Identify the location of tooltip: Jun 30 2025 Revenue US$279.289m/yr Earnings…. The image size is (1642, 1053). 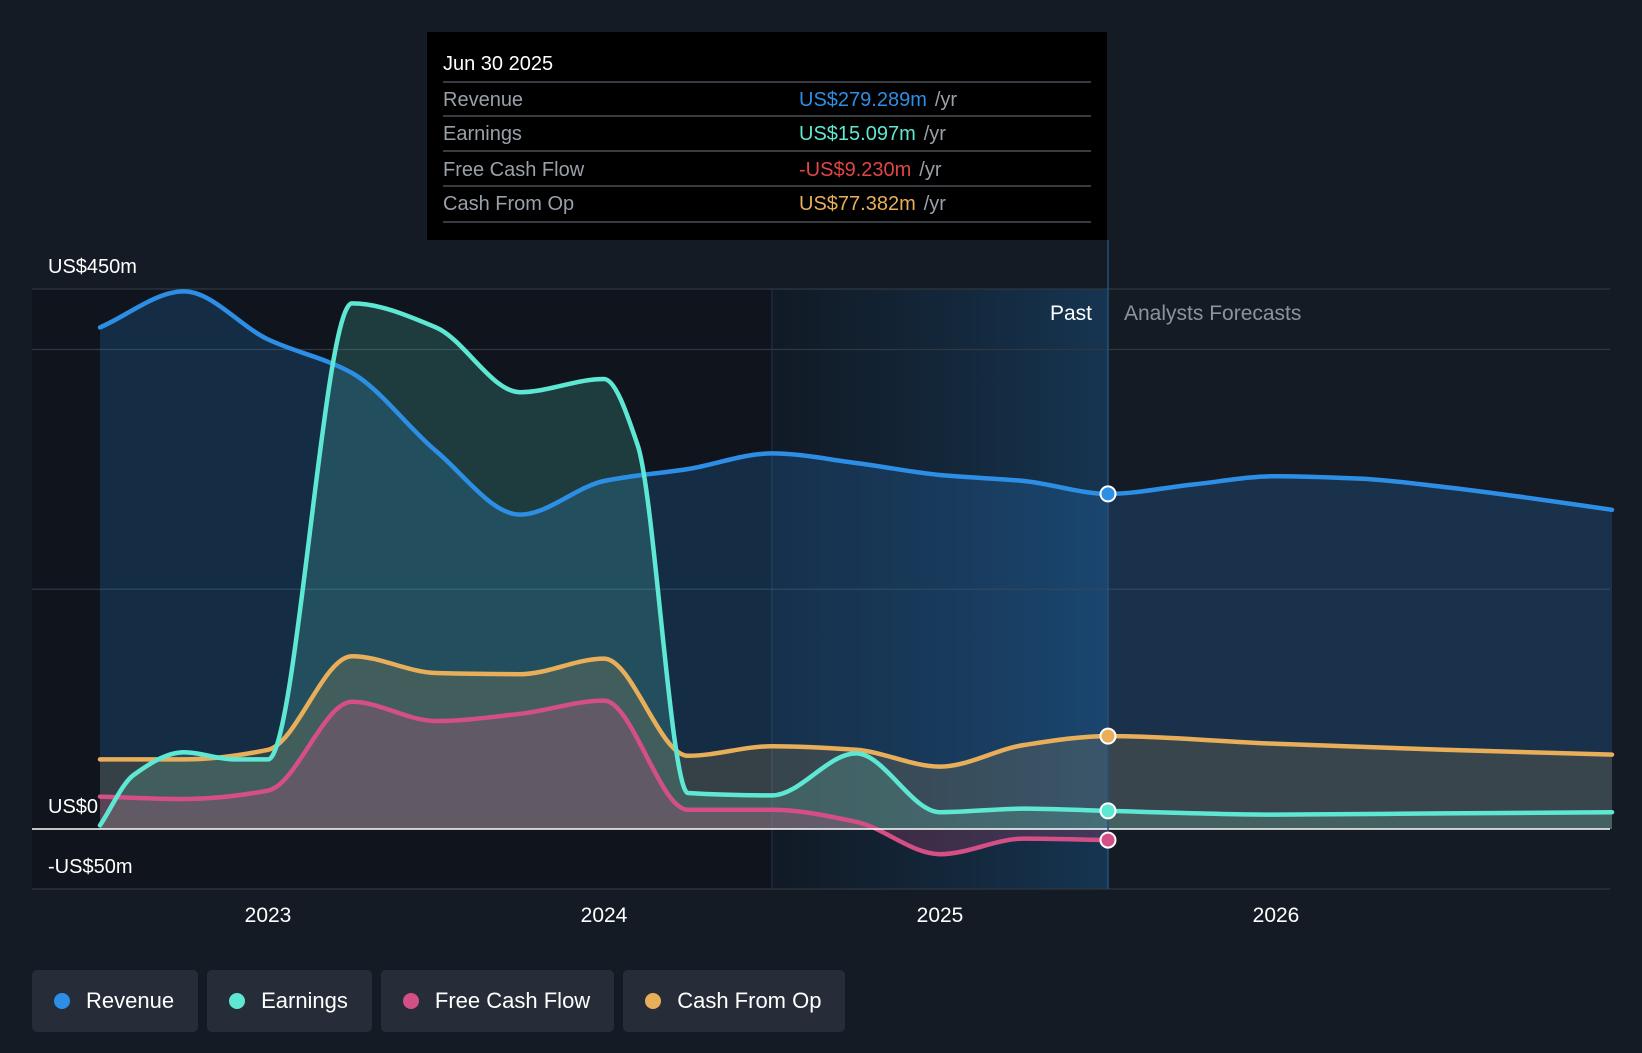
(767, 136).